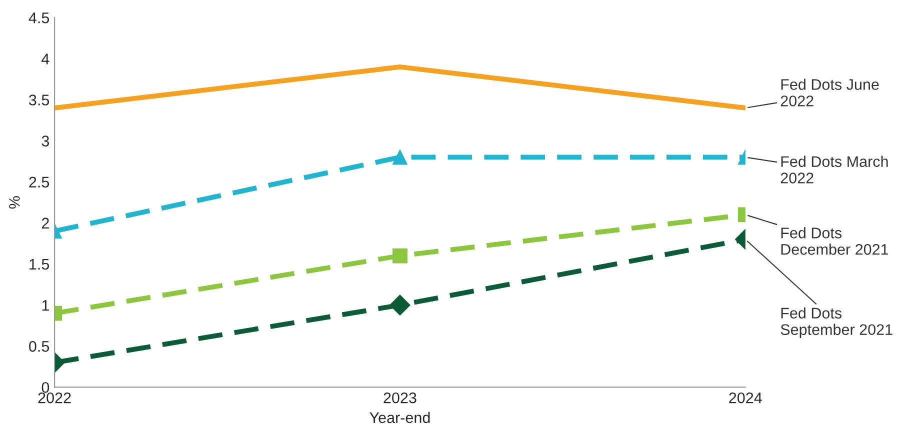 The height and width of the screenshot is (440, 909). I want to click on y-axis-title: %, so click(14, 202).